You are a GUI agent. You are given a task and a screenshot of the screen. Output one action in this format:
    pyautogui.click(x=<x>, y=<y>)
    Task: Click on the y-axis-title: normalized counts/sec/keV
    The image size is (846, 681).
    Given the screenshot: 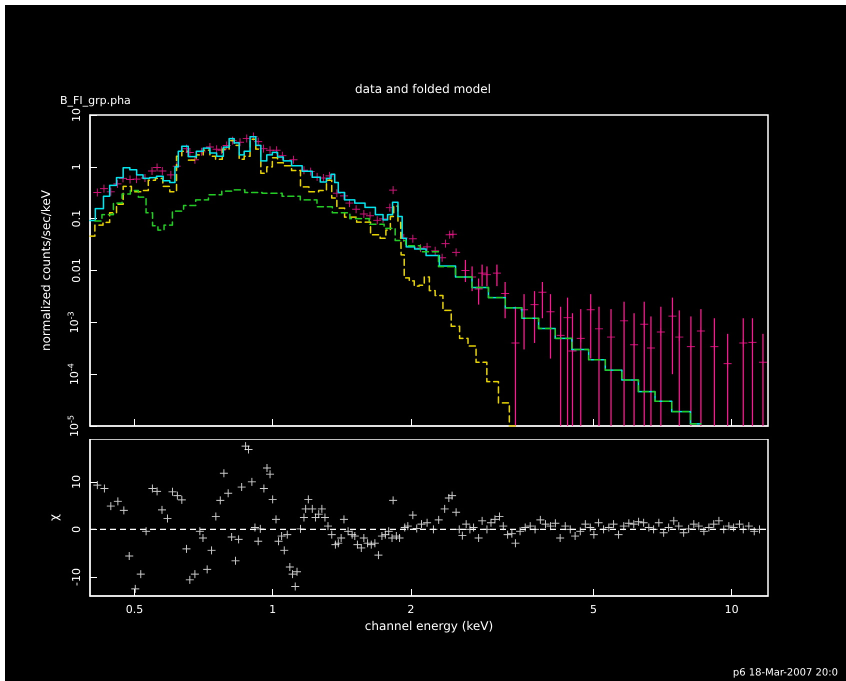 What is the action you would take?
    pyautogui.click(x=46, y=270)
    